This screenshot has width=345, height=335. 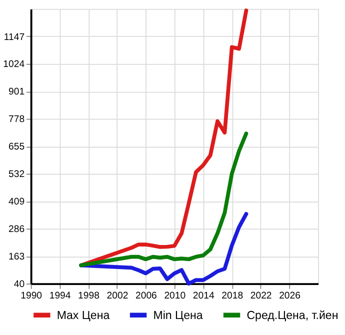 What do you see at coordinates (14, 37) in the screenshot?
I see `y-tick-label: 1147` at bounding box center [14, 37].